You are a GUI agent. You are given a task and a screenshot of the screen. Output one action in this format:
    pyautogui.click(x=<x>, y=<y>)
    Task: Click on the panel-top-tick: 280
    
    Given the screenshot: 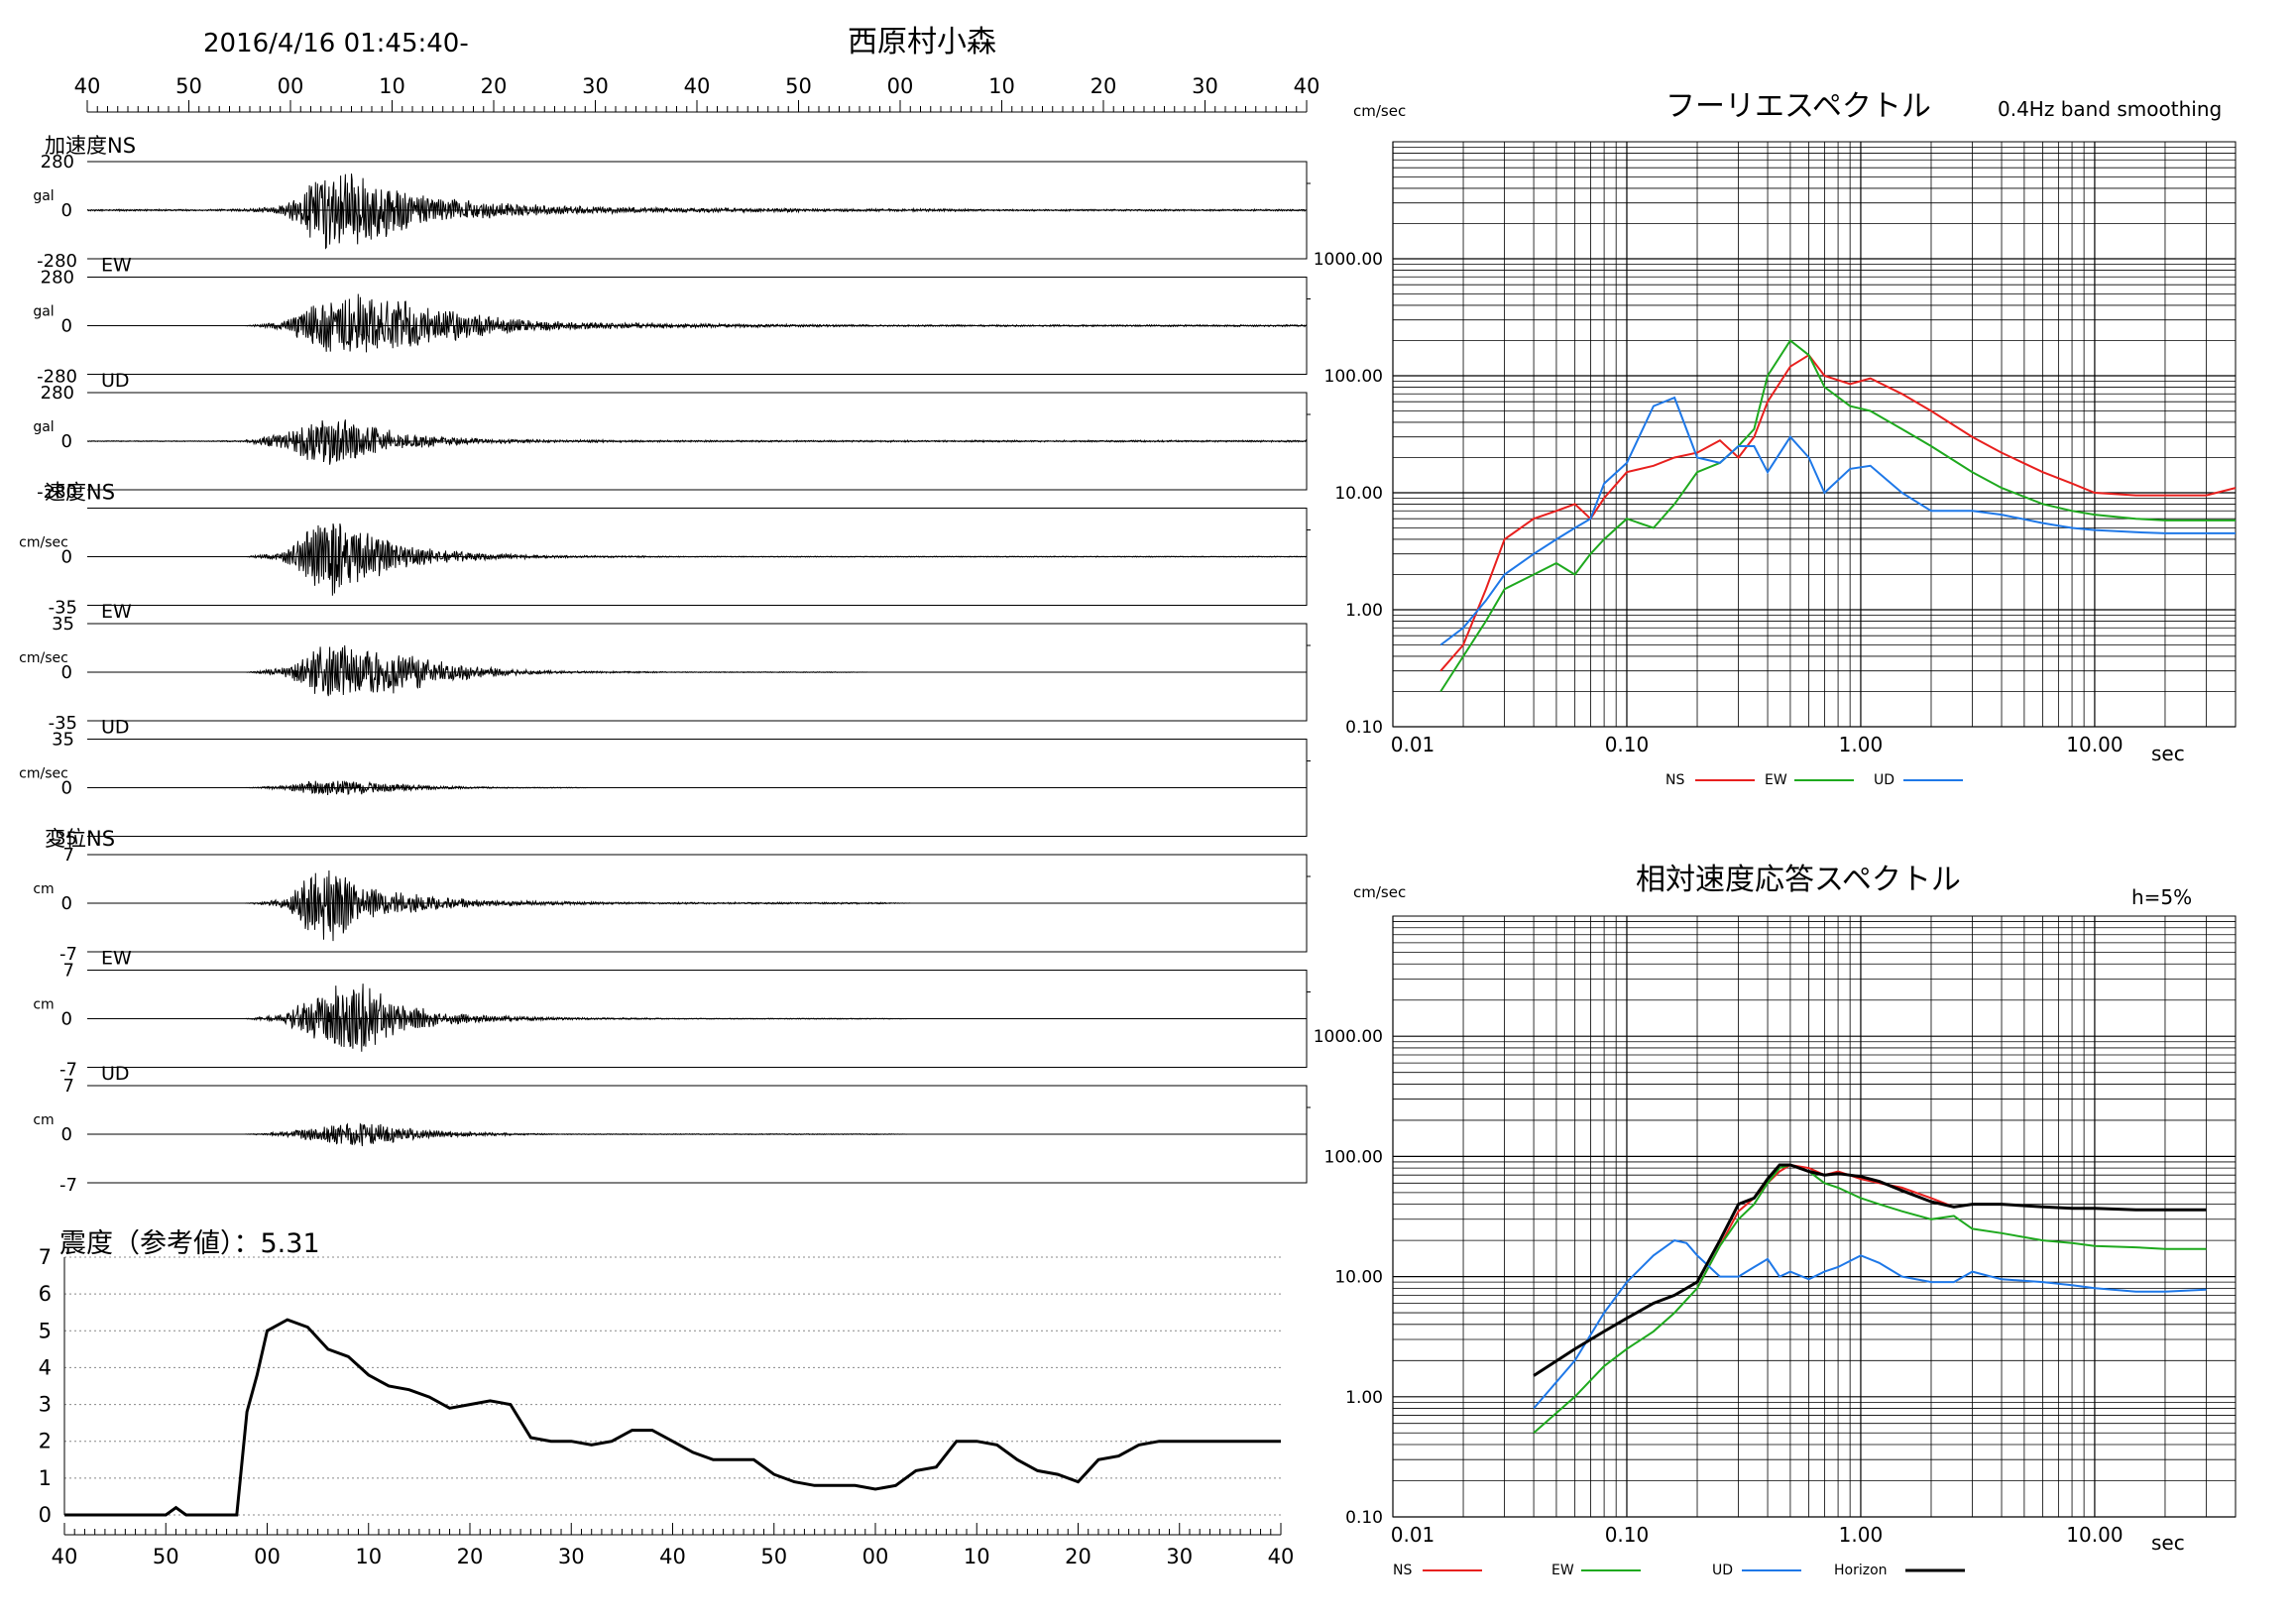 What is the action you would take?
    pyautogui.click(x=58, y=393)
    